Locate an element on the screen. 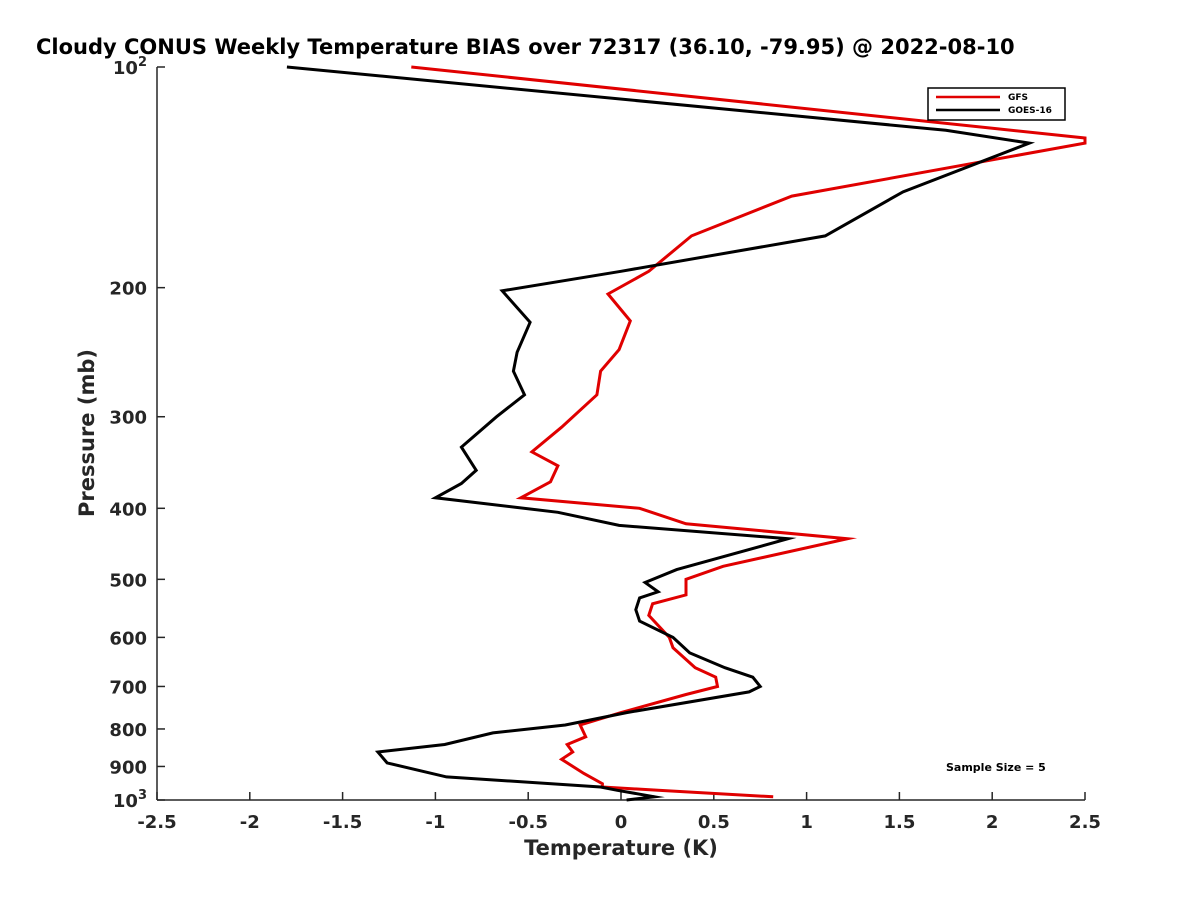 The image size is (1200, 900). y-tick-label: 500 is located at coordinates (128, 580).